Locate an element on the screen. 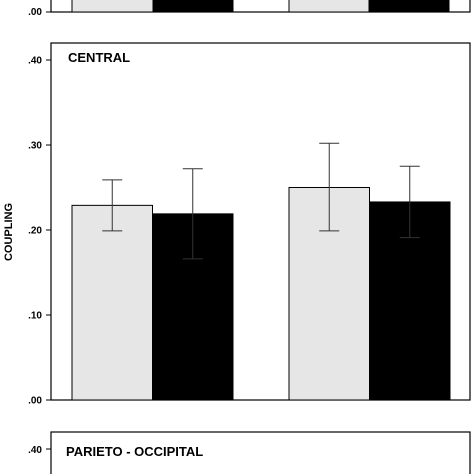  top-panel: .00 is located at coordinates (249, 9).